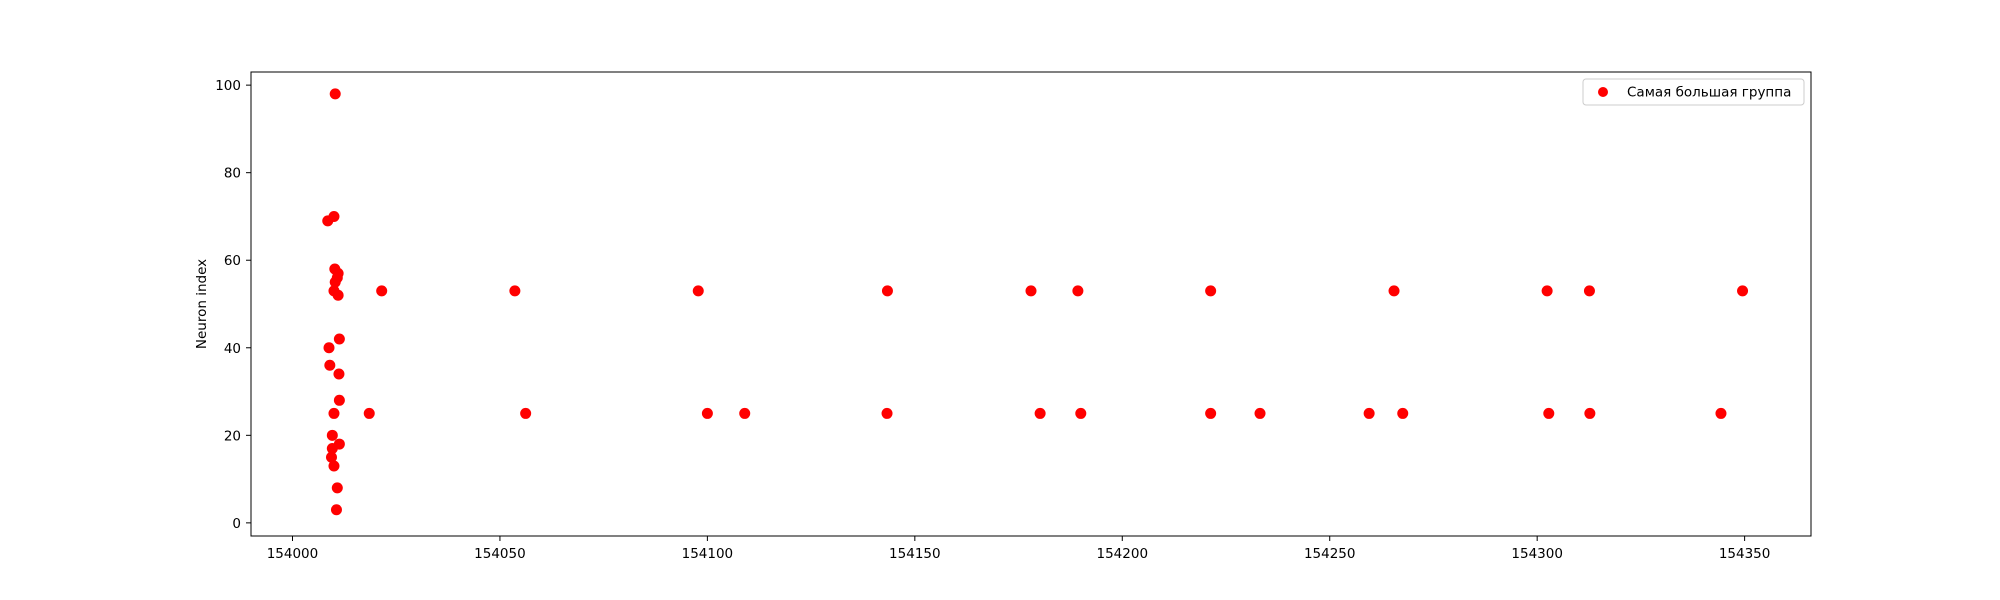 The height and width of the screenshot is (600, 2000). What do you see at coordinates (500, 554) in the screenshot?
I see `x-tick-label: 154050` at bounding box center [500, 554].